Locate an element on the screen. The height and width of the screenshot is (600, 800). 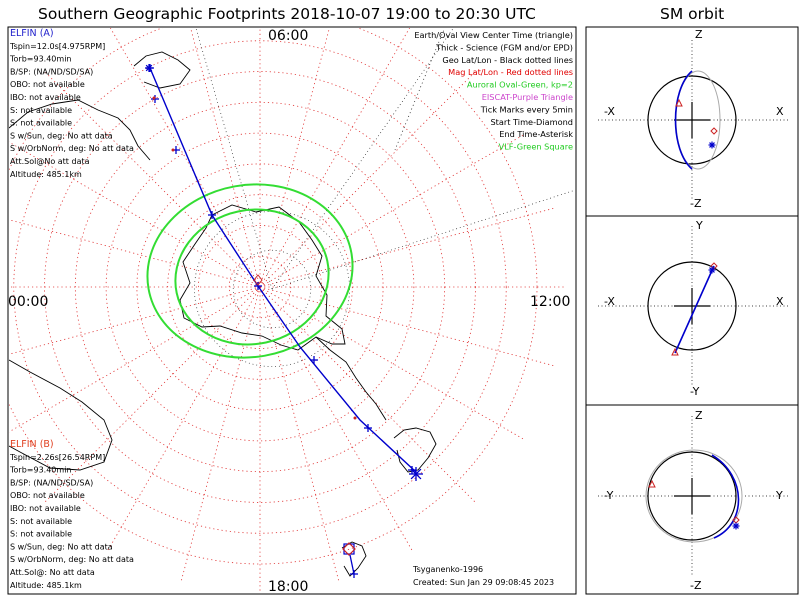
antarctic-peninsula is located at coordinates (351, 378).